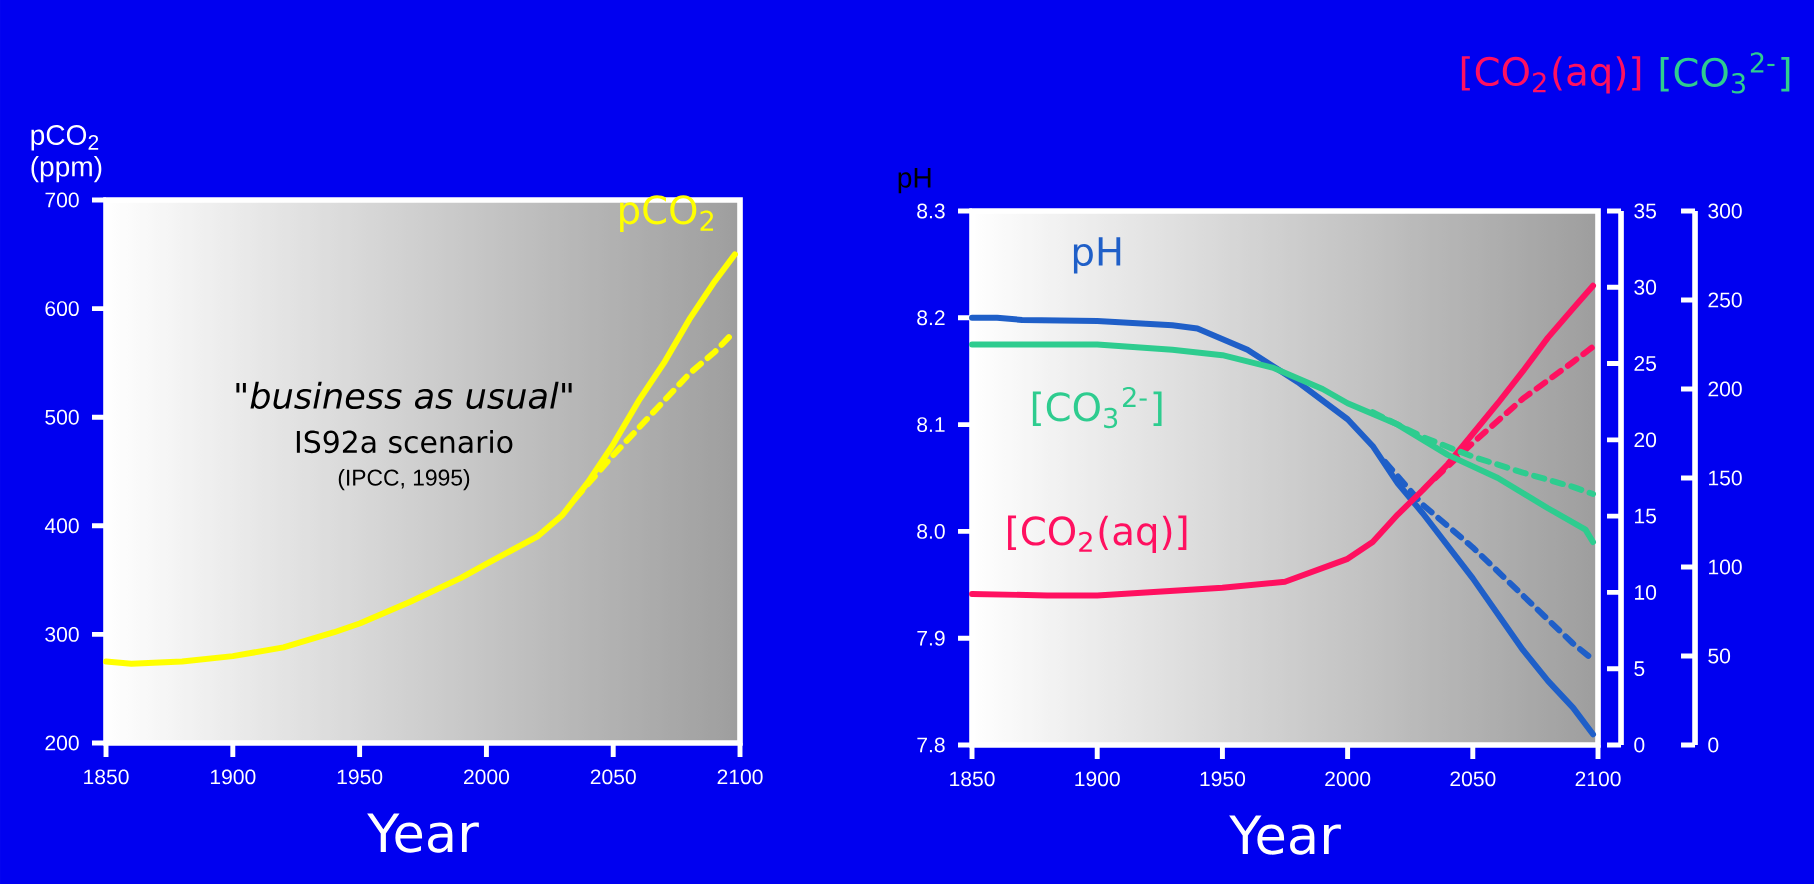 This screenshot has width=1814, height=884. I want to click on y3-tick-label: 150, so click(1725, 478).